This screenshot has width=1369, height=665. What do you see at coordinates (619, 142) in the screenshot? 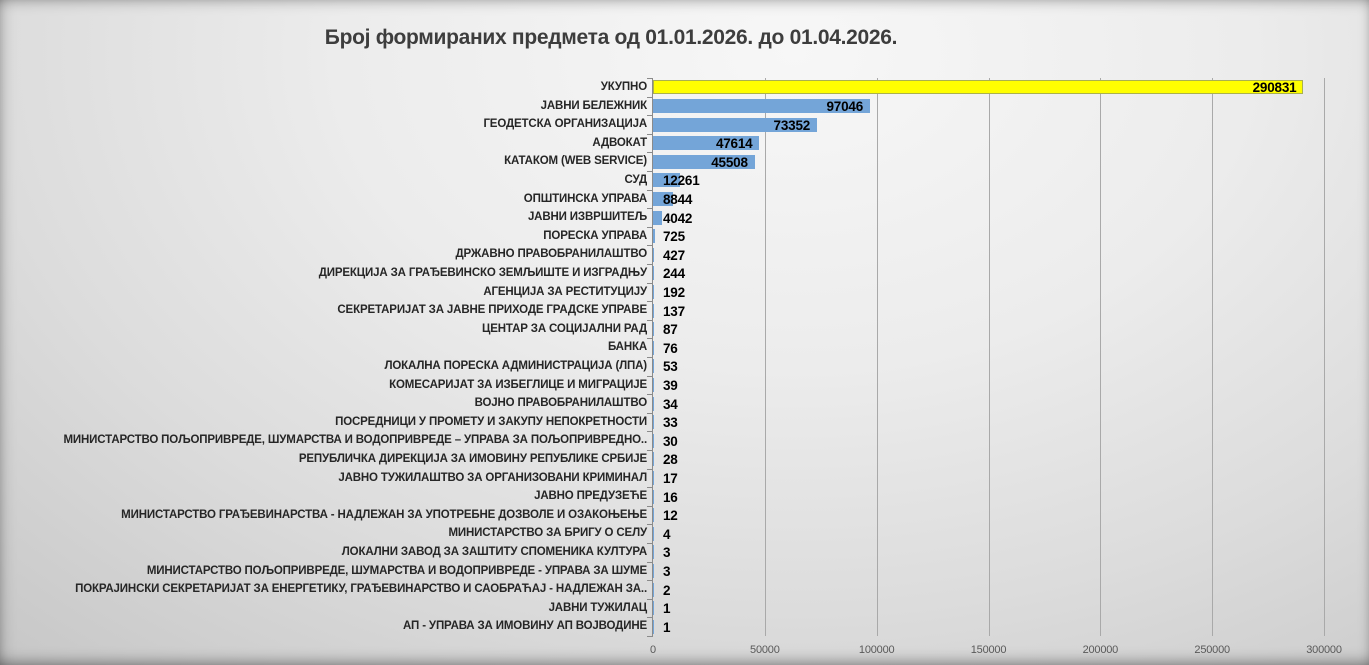
I see `category-label: АДВОКАТ` at bounding box center [619, 142].